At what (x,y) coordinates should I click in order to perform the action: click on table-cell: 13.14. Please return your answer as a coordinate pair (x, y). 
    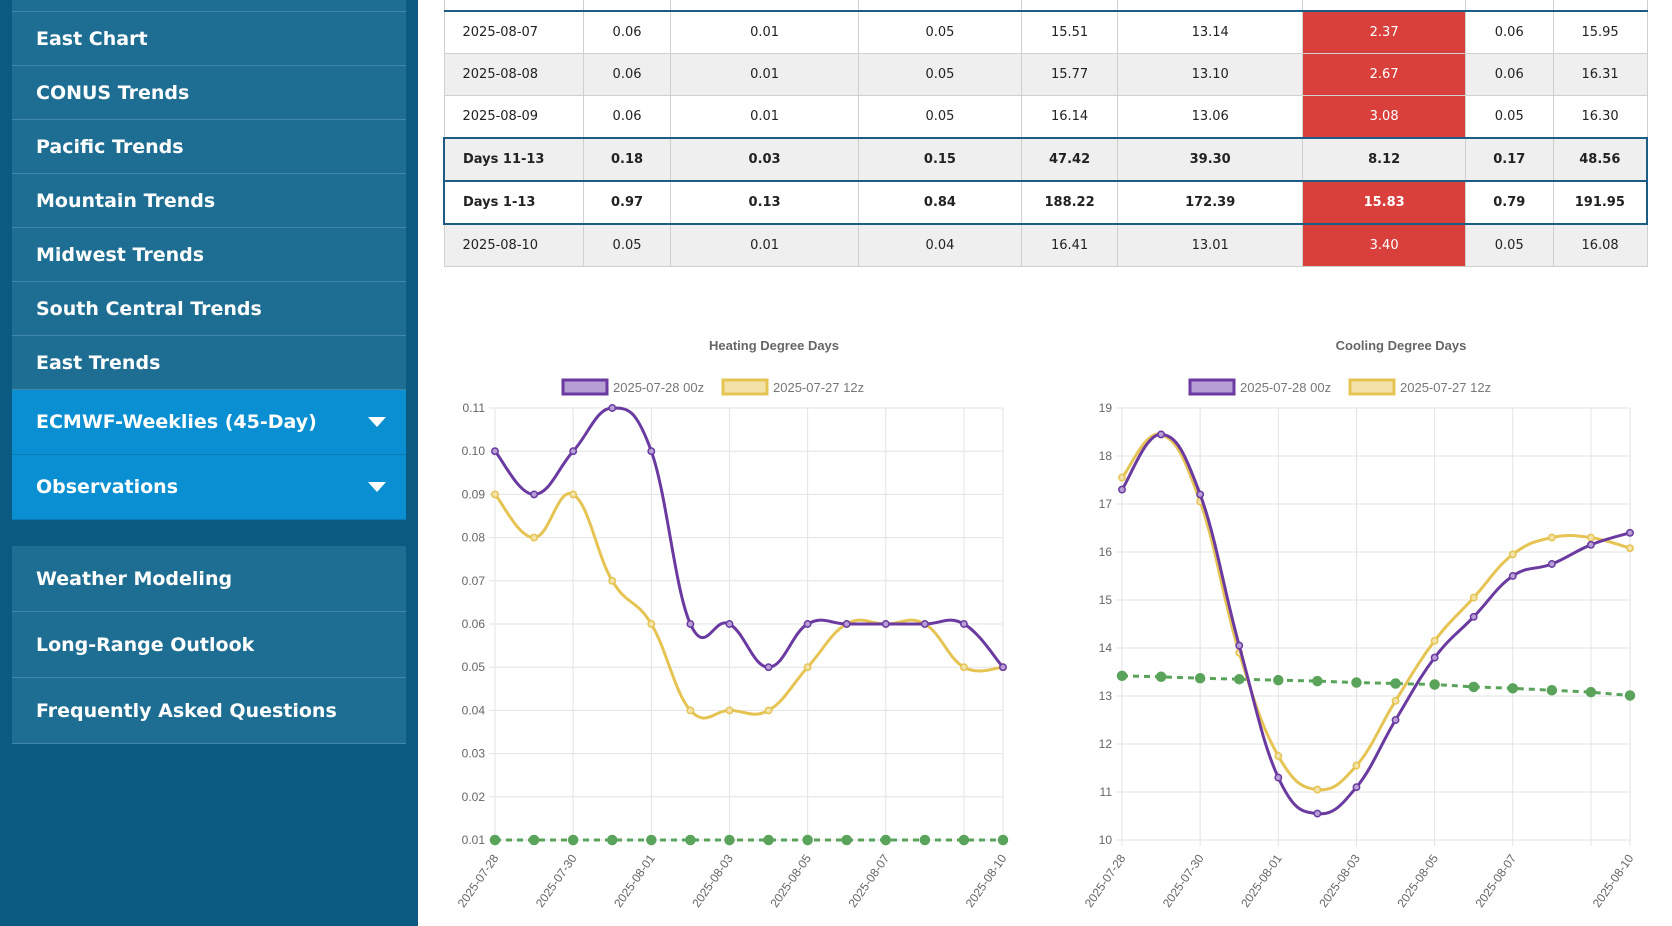
    Looking at the image, I should click on (1210, 32).